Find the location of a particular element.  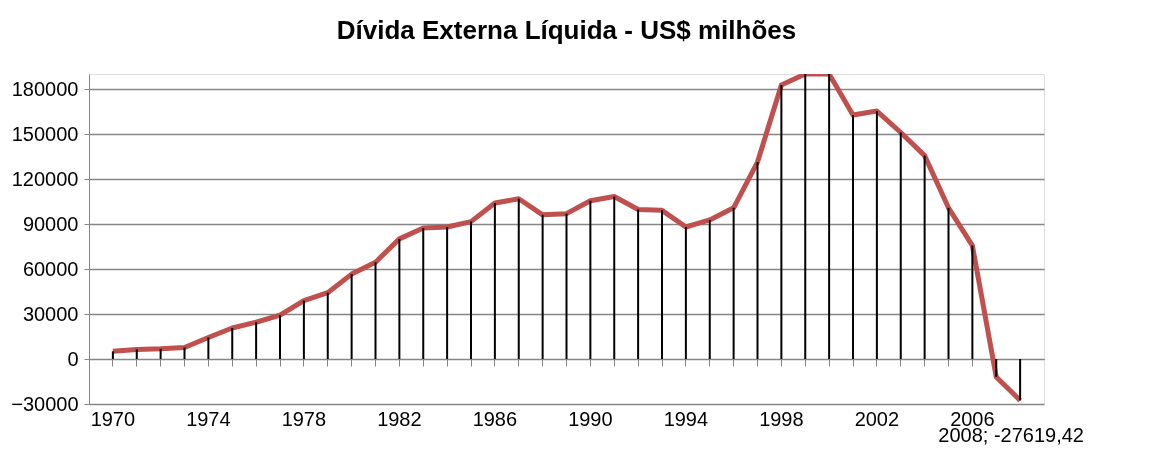

x-tick-label: 1986 is located at coordinates (495, 418).